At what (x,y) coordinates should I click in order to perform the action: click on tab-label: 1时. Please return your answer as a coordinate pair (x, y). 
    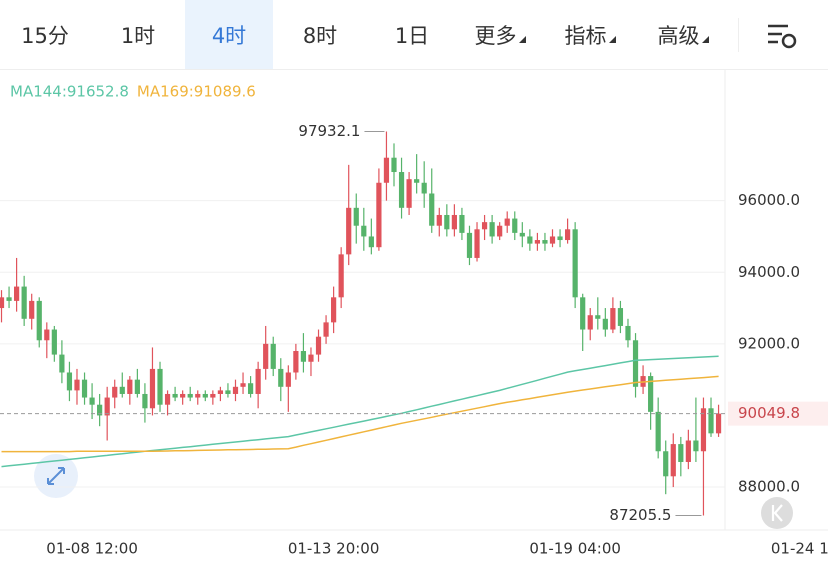
    Looking at the image, I should click on (138, 36).